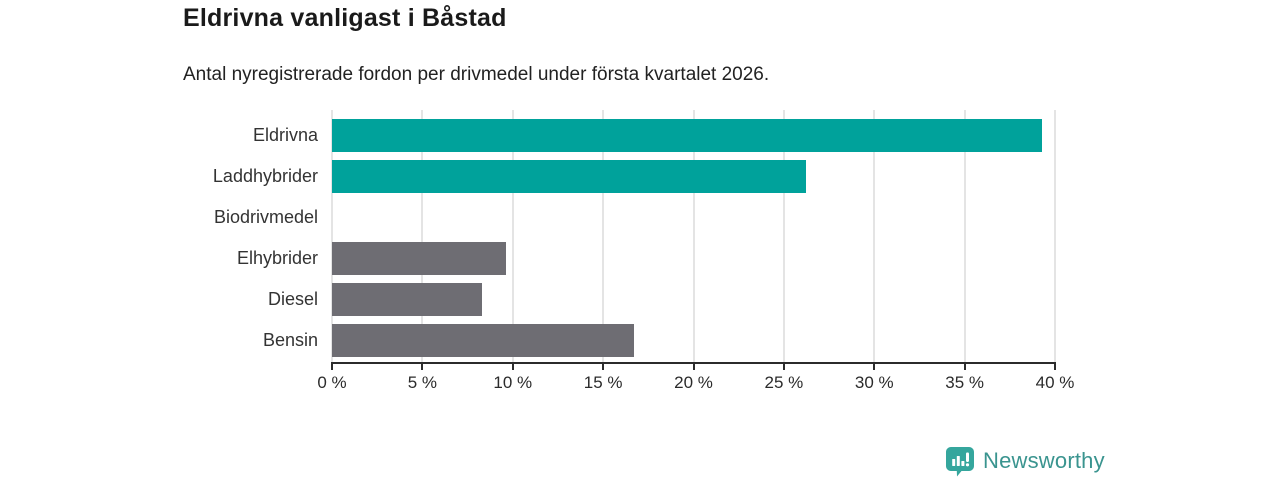  What do you see at coordinates (784, 382) in the screenshot?
I see `x-tick-label-25: 25 %` at bounding box center [784, 382].